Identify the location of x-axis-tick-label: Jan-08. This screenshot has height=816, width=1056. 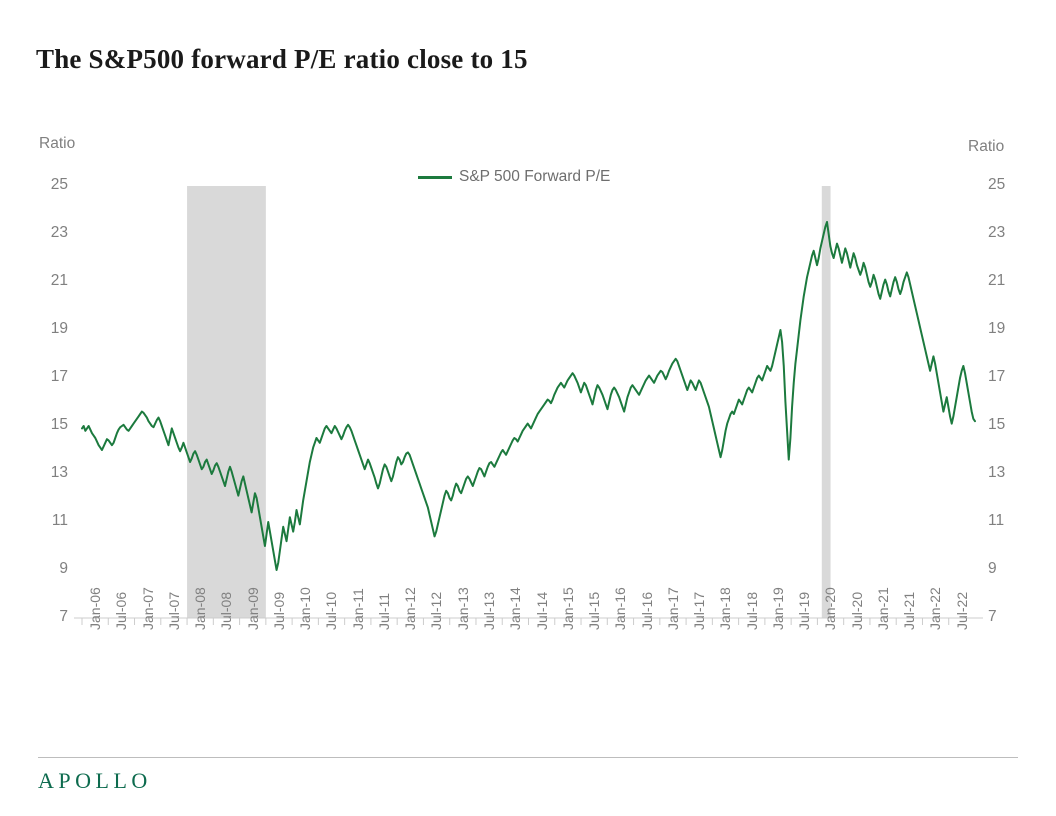
(200, 608).